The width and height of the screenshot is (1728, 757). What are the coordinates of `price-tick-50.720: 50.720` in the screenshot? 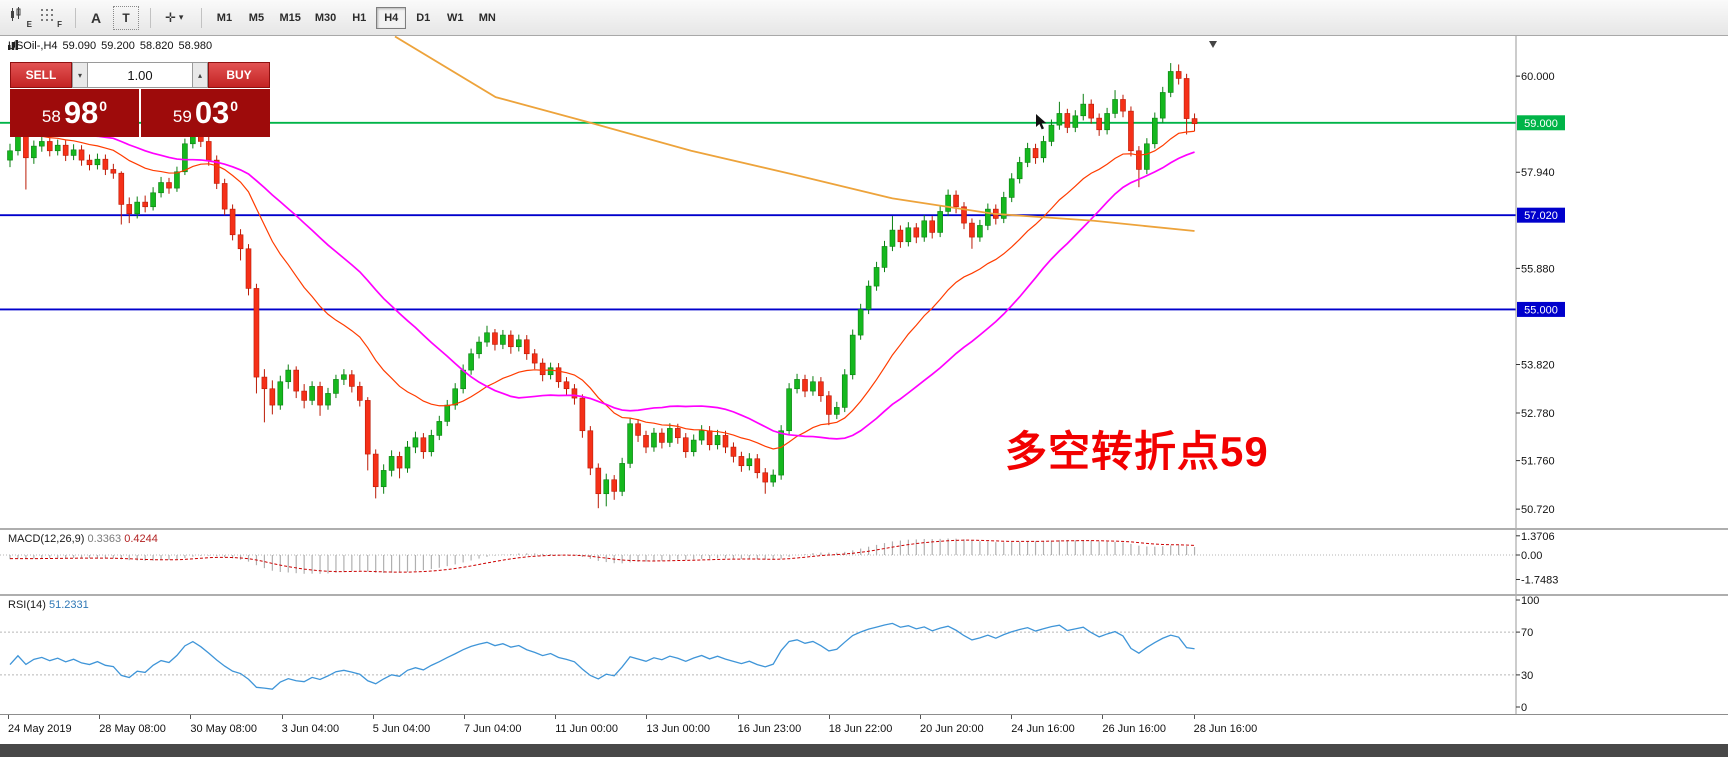 It's located at (1538, 510).